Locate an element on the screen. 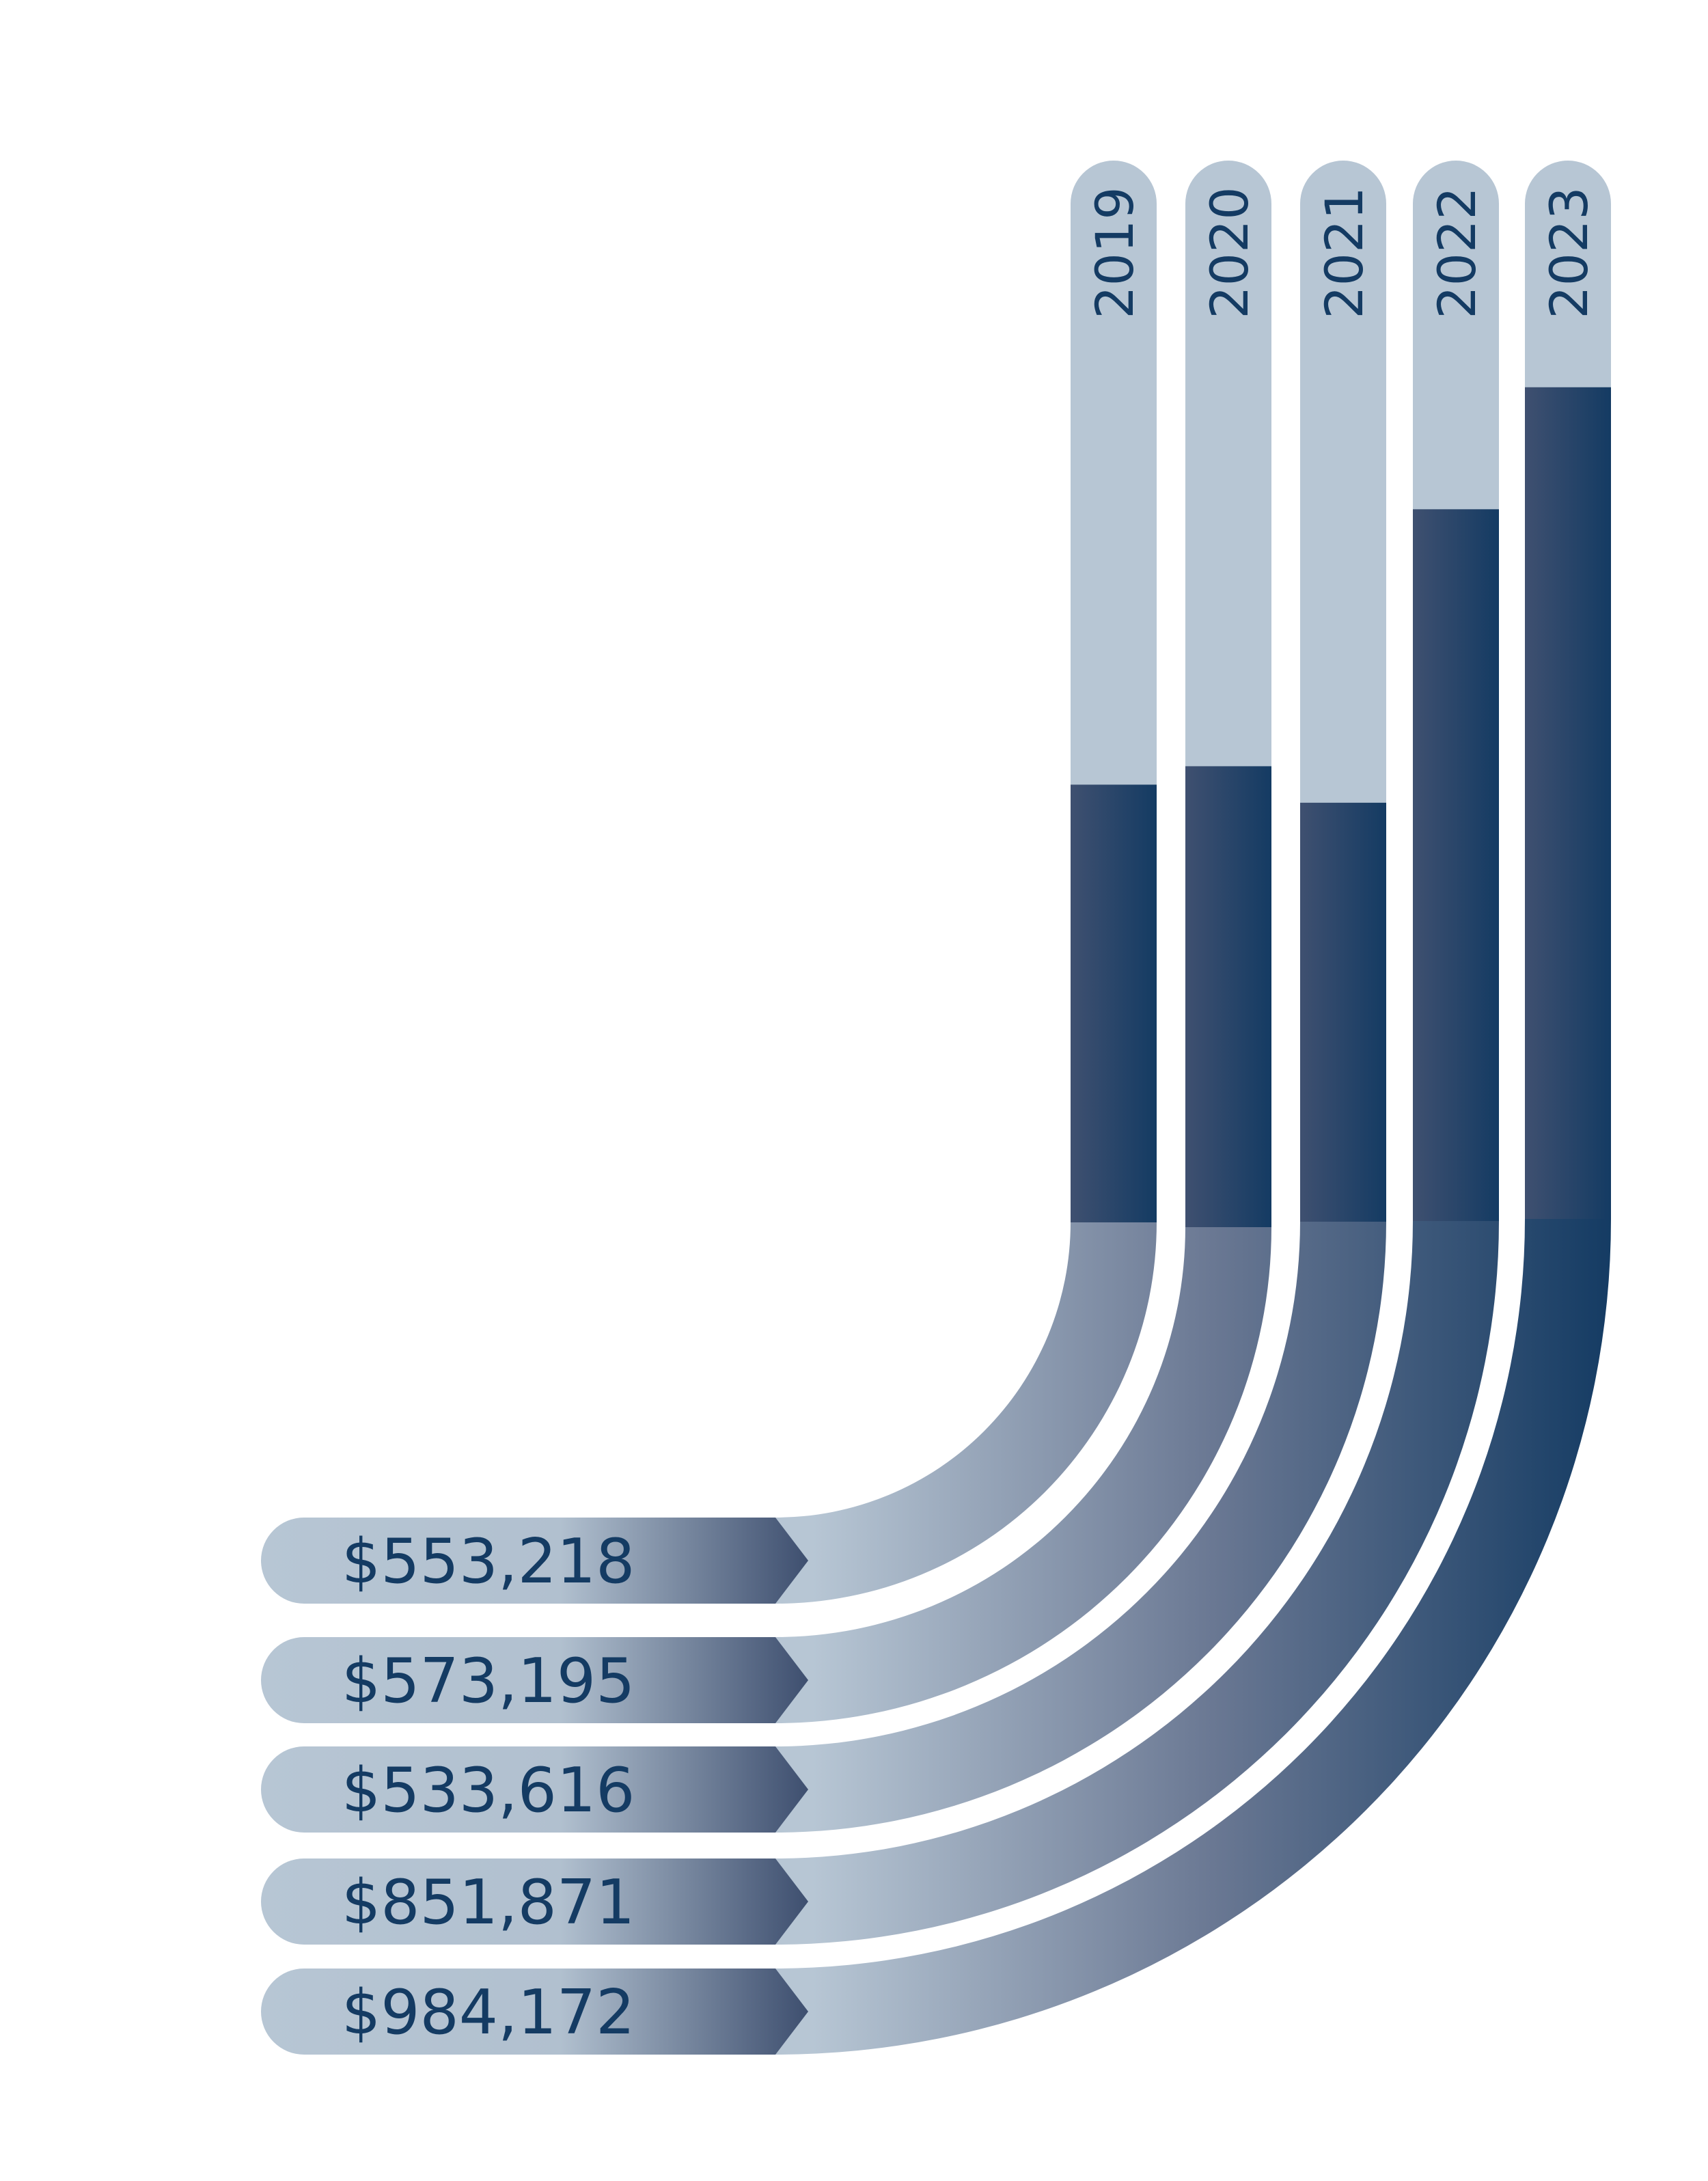 The height and width of the screenshot is (2181, 1708). bar-curve-2022 is located at coordinates (1137, 1583).